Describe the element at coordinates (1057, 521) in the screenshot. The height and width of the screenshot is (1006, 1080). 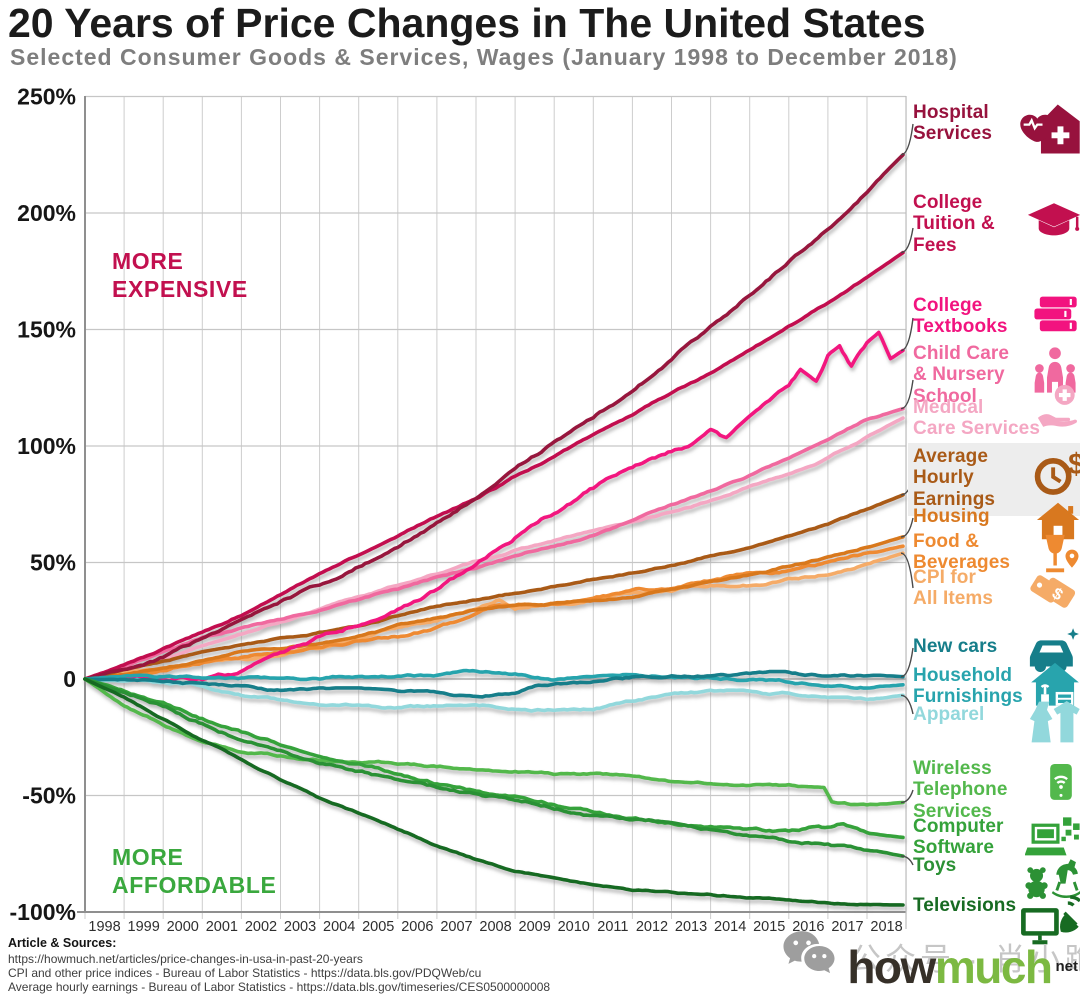
I see `house-icon` at that location.